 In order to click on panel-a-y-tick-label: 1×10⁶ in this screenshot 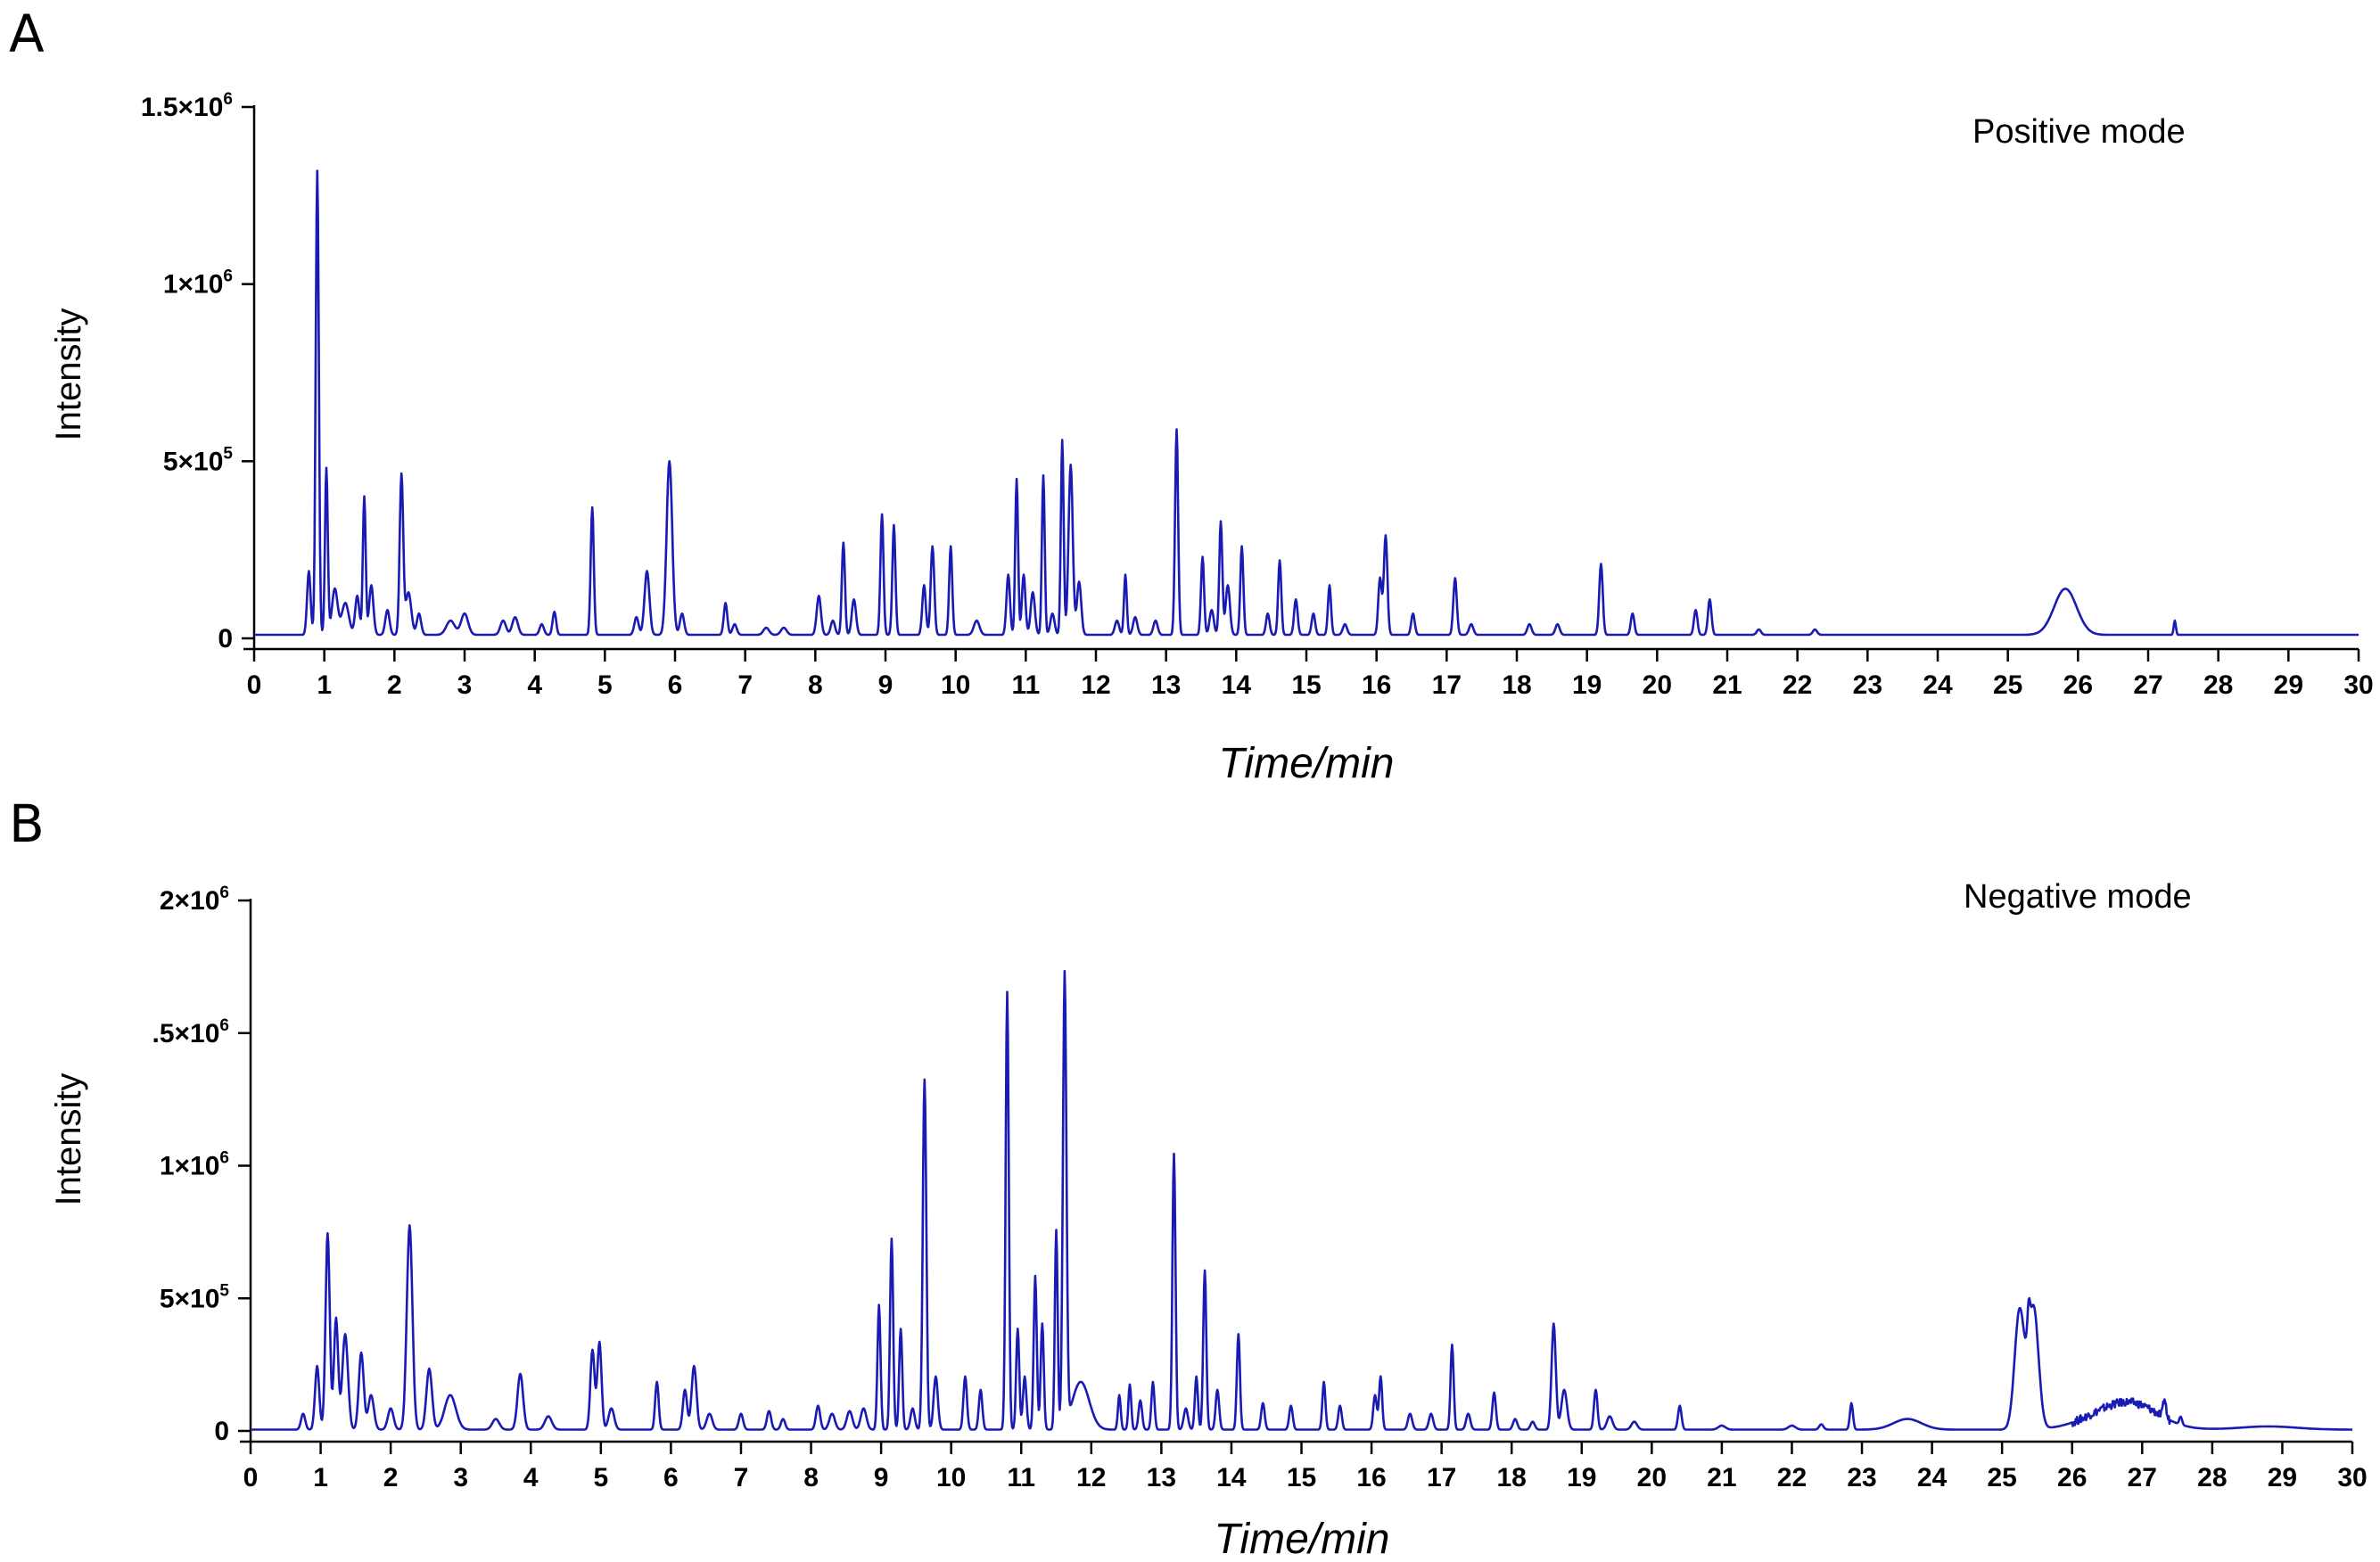, I will do `click(198, 283)`.